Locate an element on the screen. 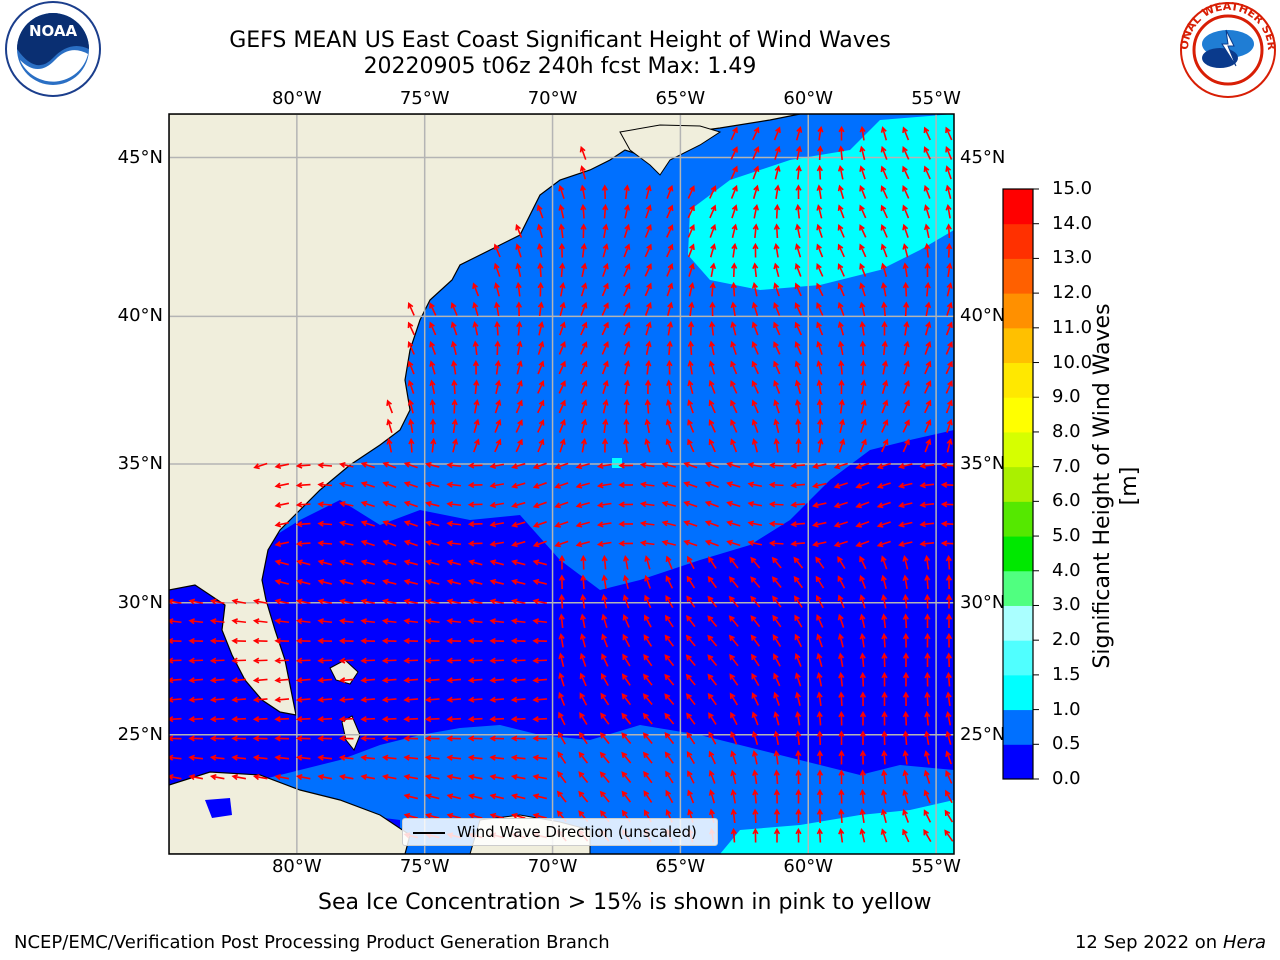  colorbar-tick-label: 14.0 is located at coordinates (1072, 223).